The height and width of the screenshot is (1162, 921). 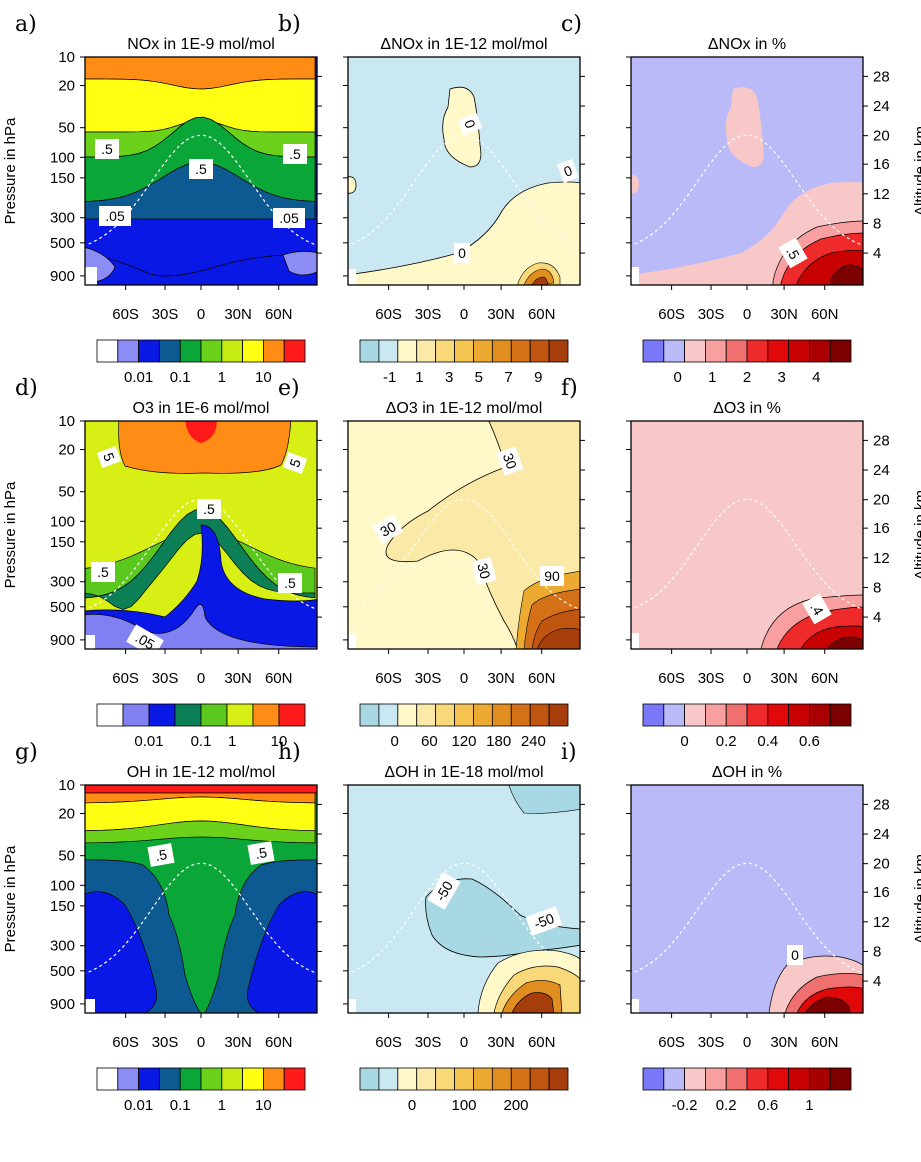 What do you see at coordinates (125, 1042) in the screenshot?
I see `x-tick-label: 60S` at bounding box center [125, 1042].